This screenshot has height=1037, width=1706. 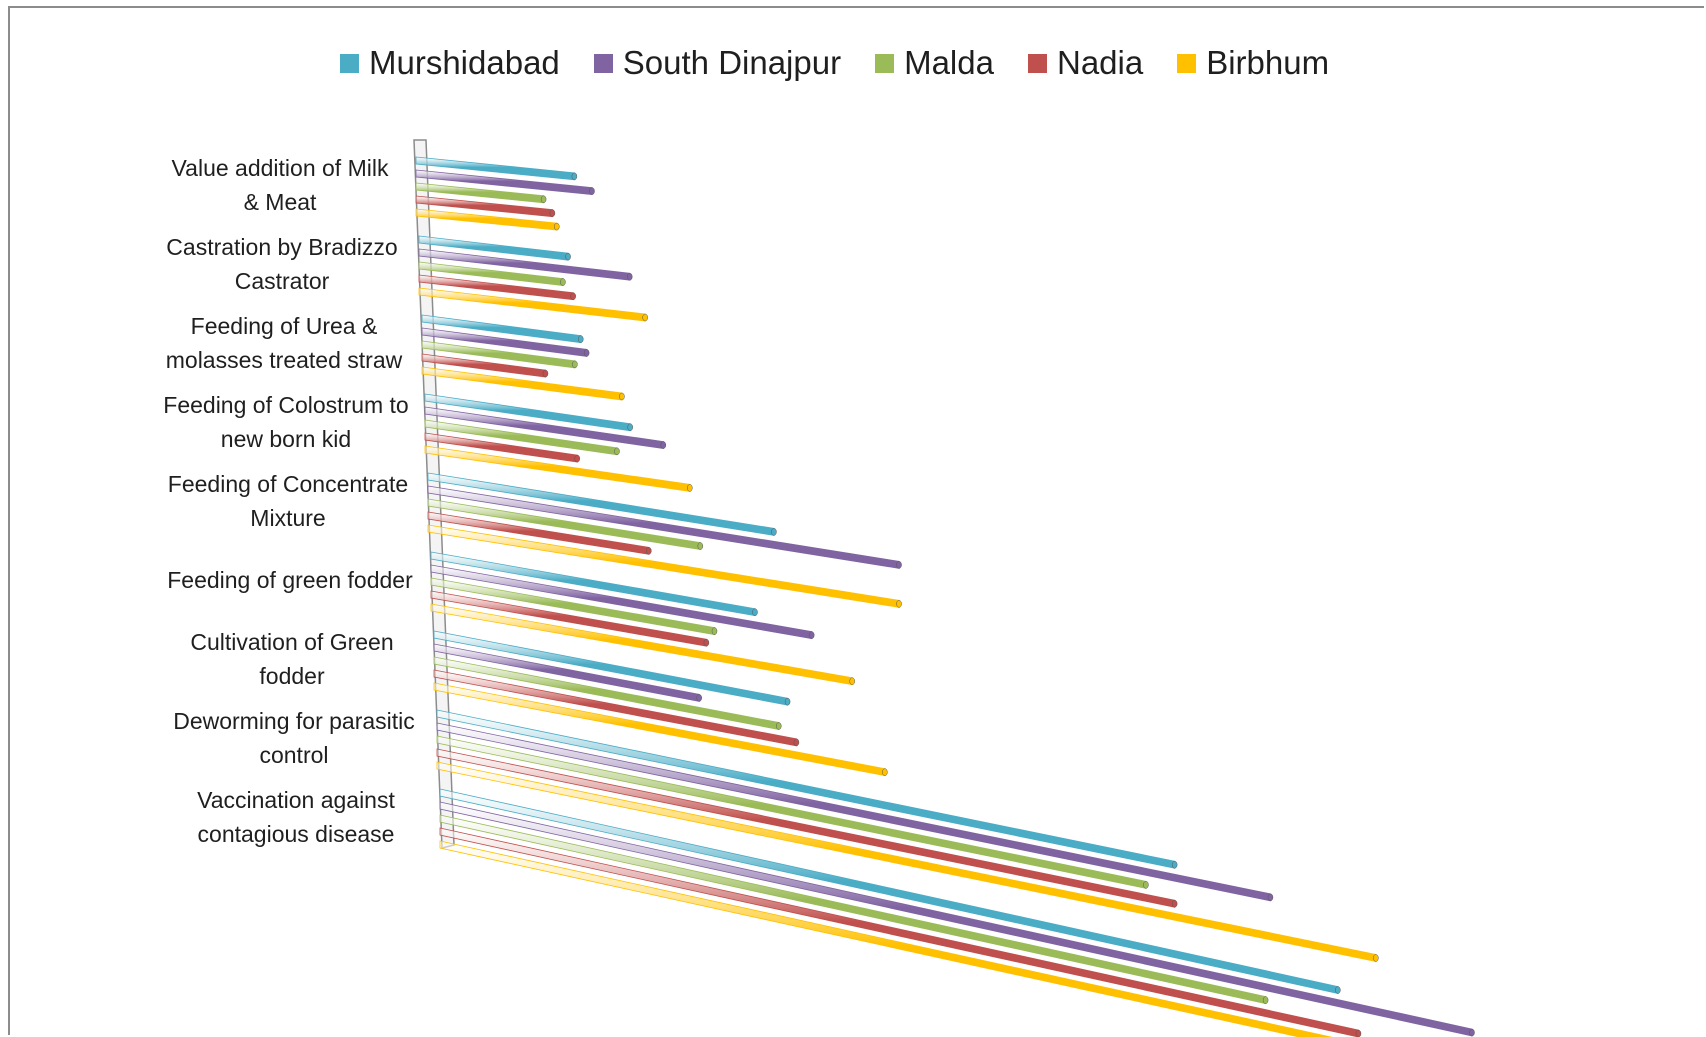 What do you see at coordinates (294, 721) in the screenshot?
I see `category-label: Deworming for parasitic` at bounding box center [294, 721].